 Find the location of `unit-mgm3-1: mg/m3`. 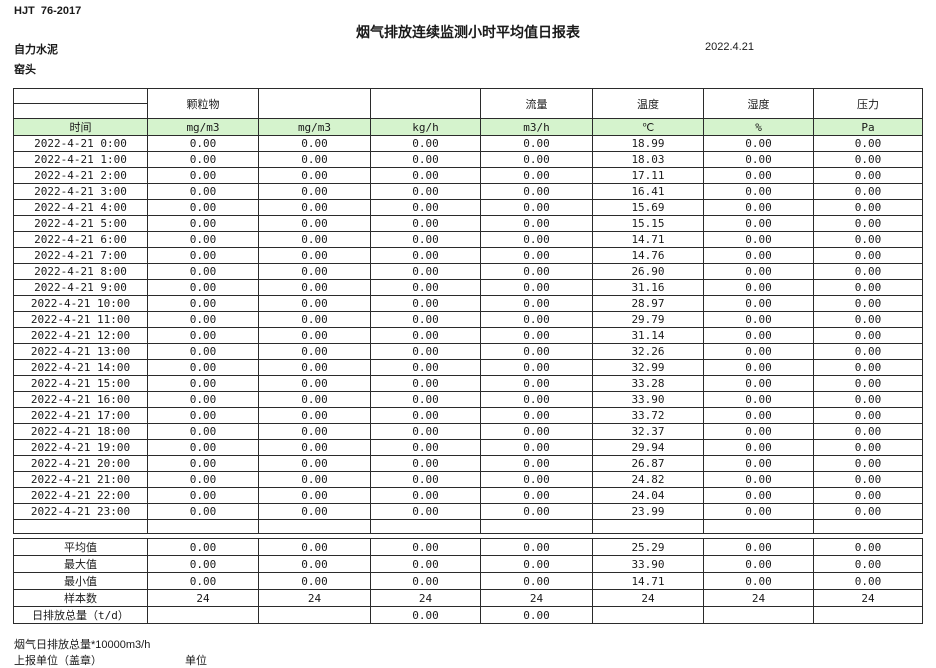

unit-mgm3-1: mg/m3 is located at coordinates (203, 127).